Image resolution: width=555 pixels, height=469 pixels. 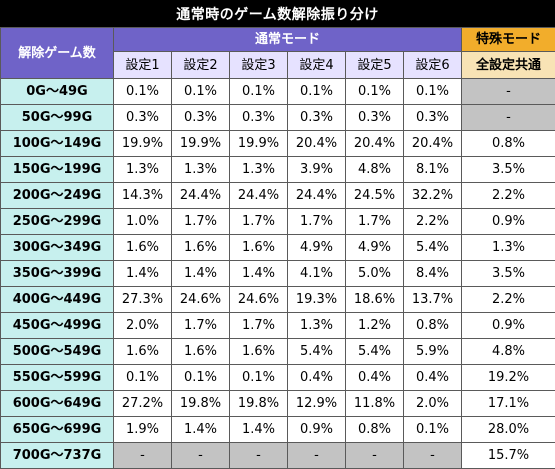 I want to click on table-row: 550G～599G 0.1% 0.1% 0.1% 0.4% 0.4% 0.4% 19.2%, so click(x=277, y=377).